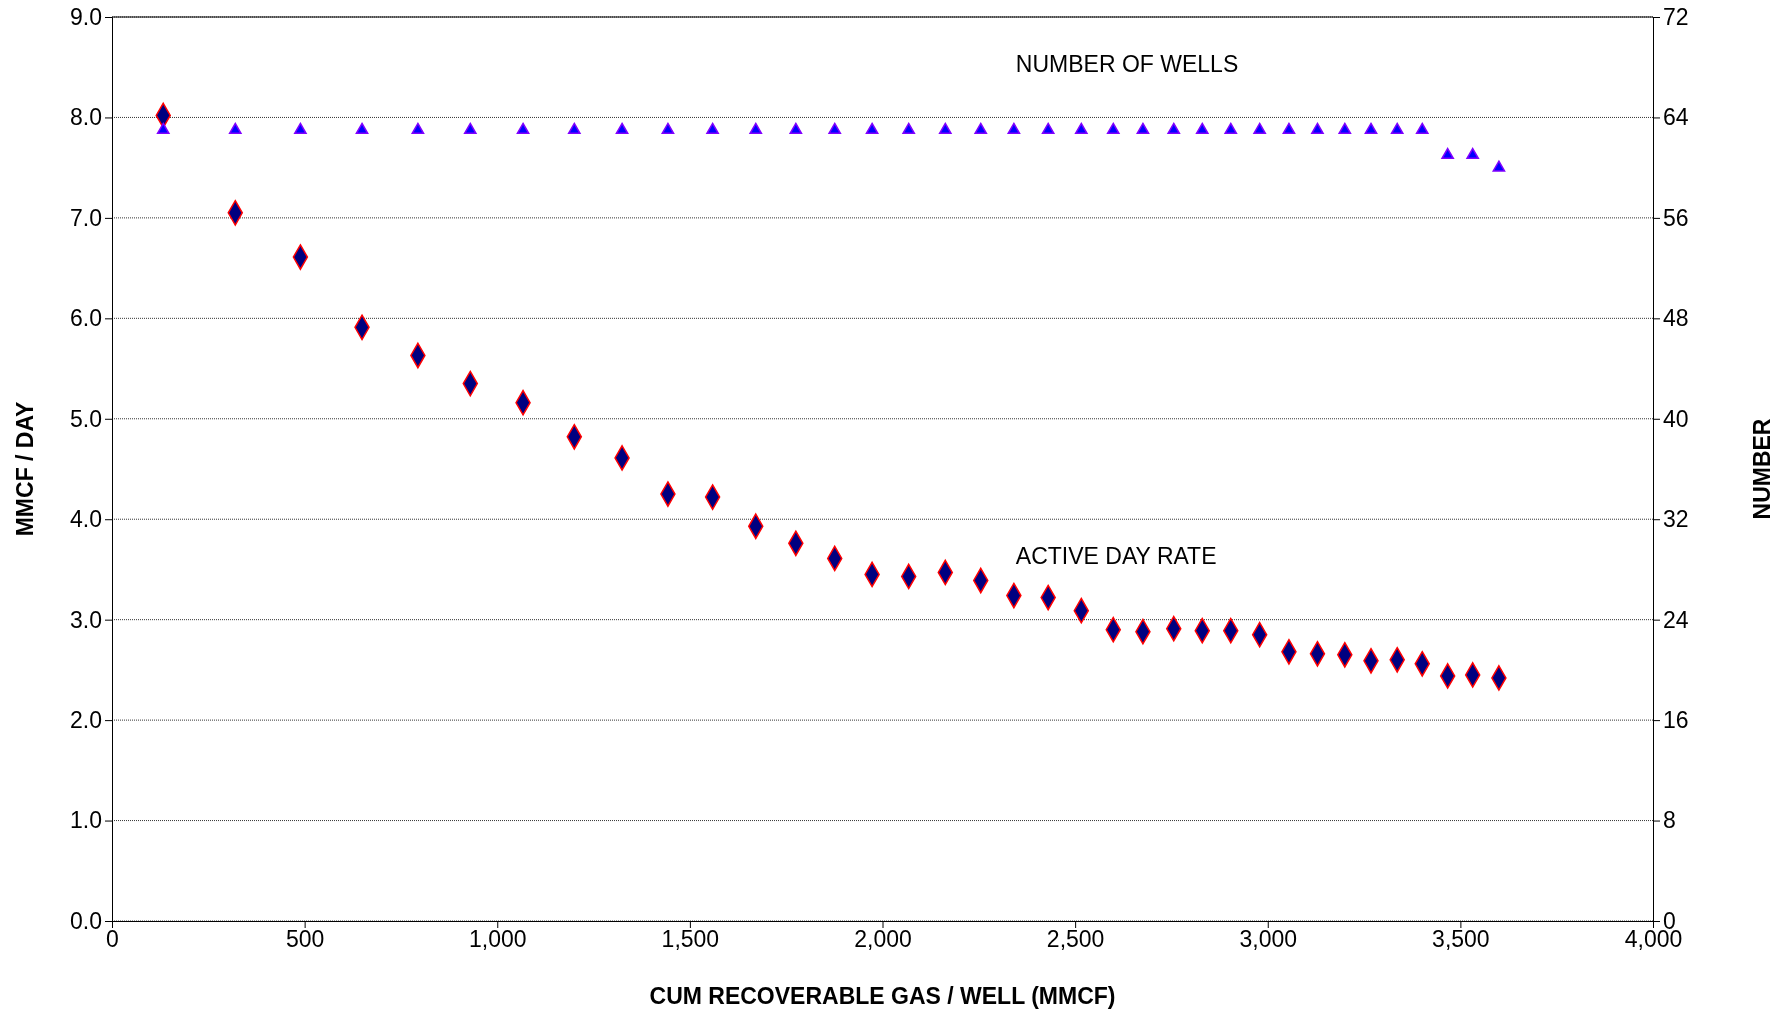  Describe the element at coordinates (305, 939) in the screenshot. I see `x-tick-label: 500` at that location.